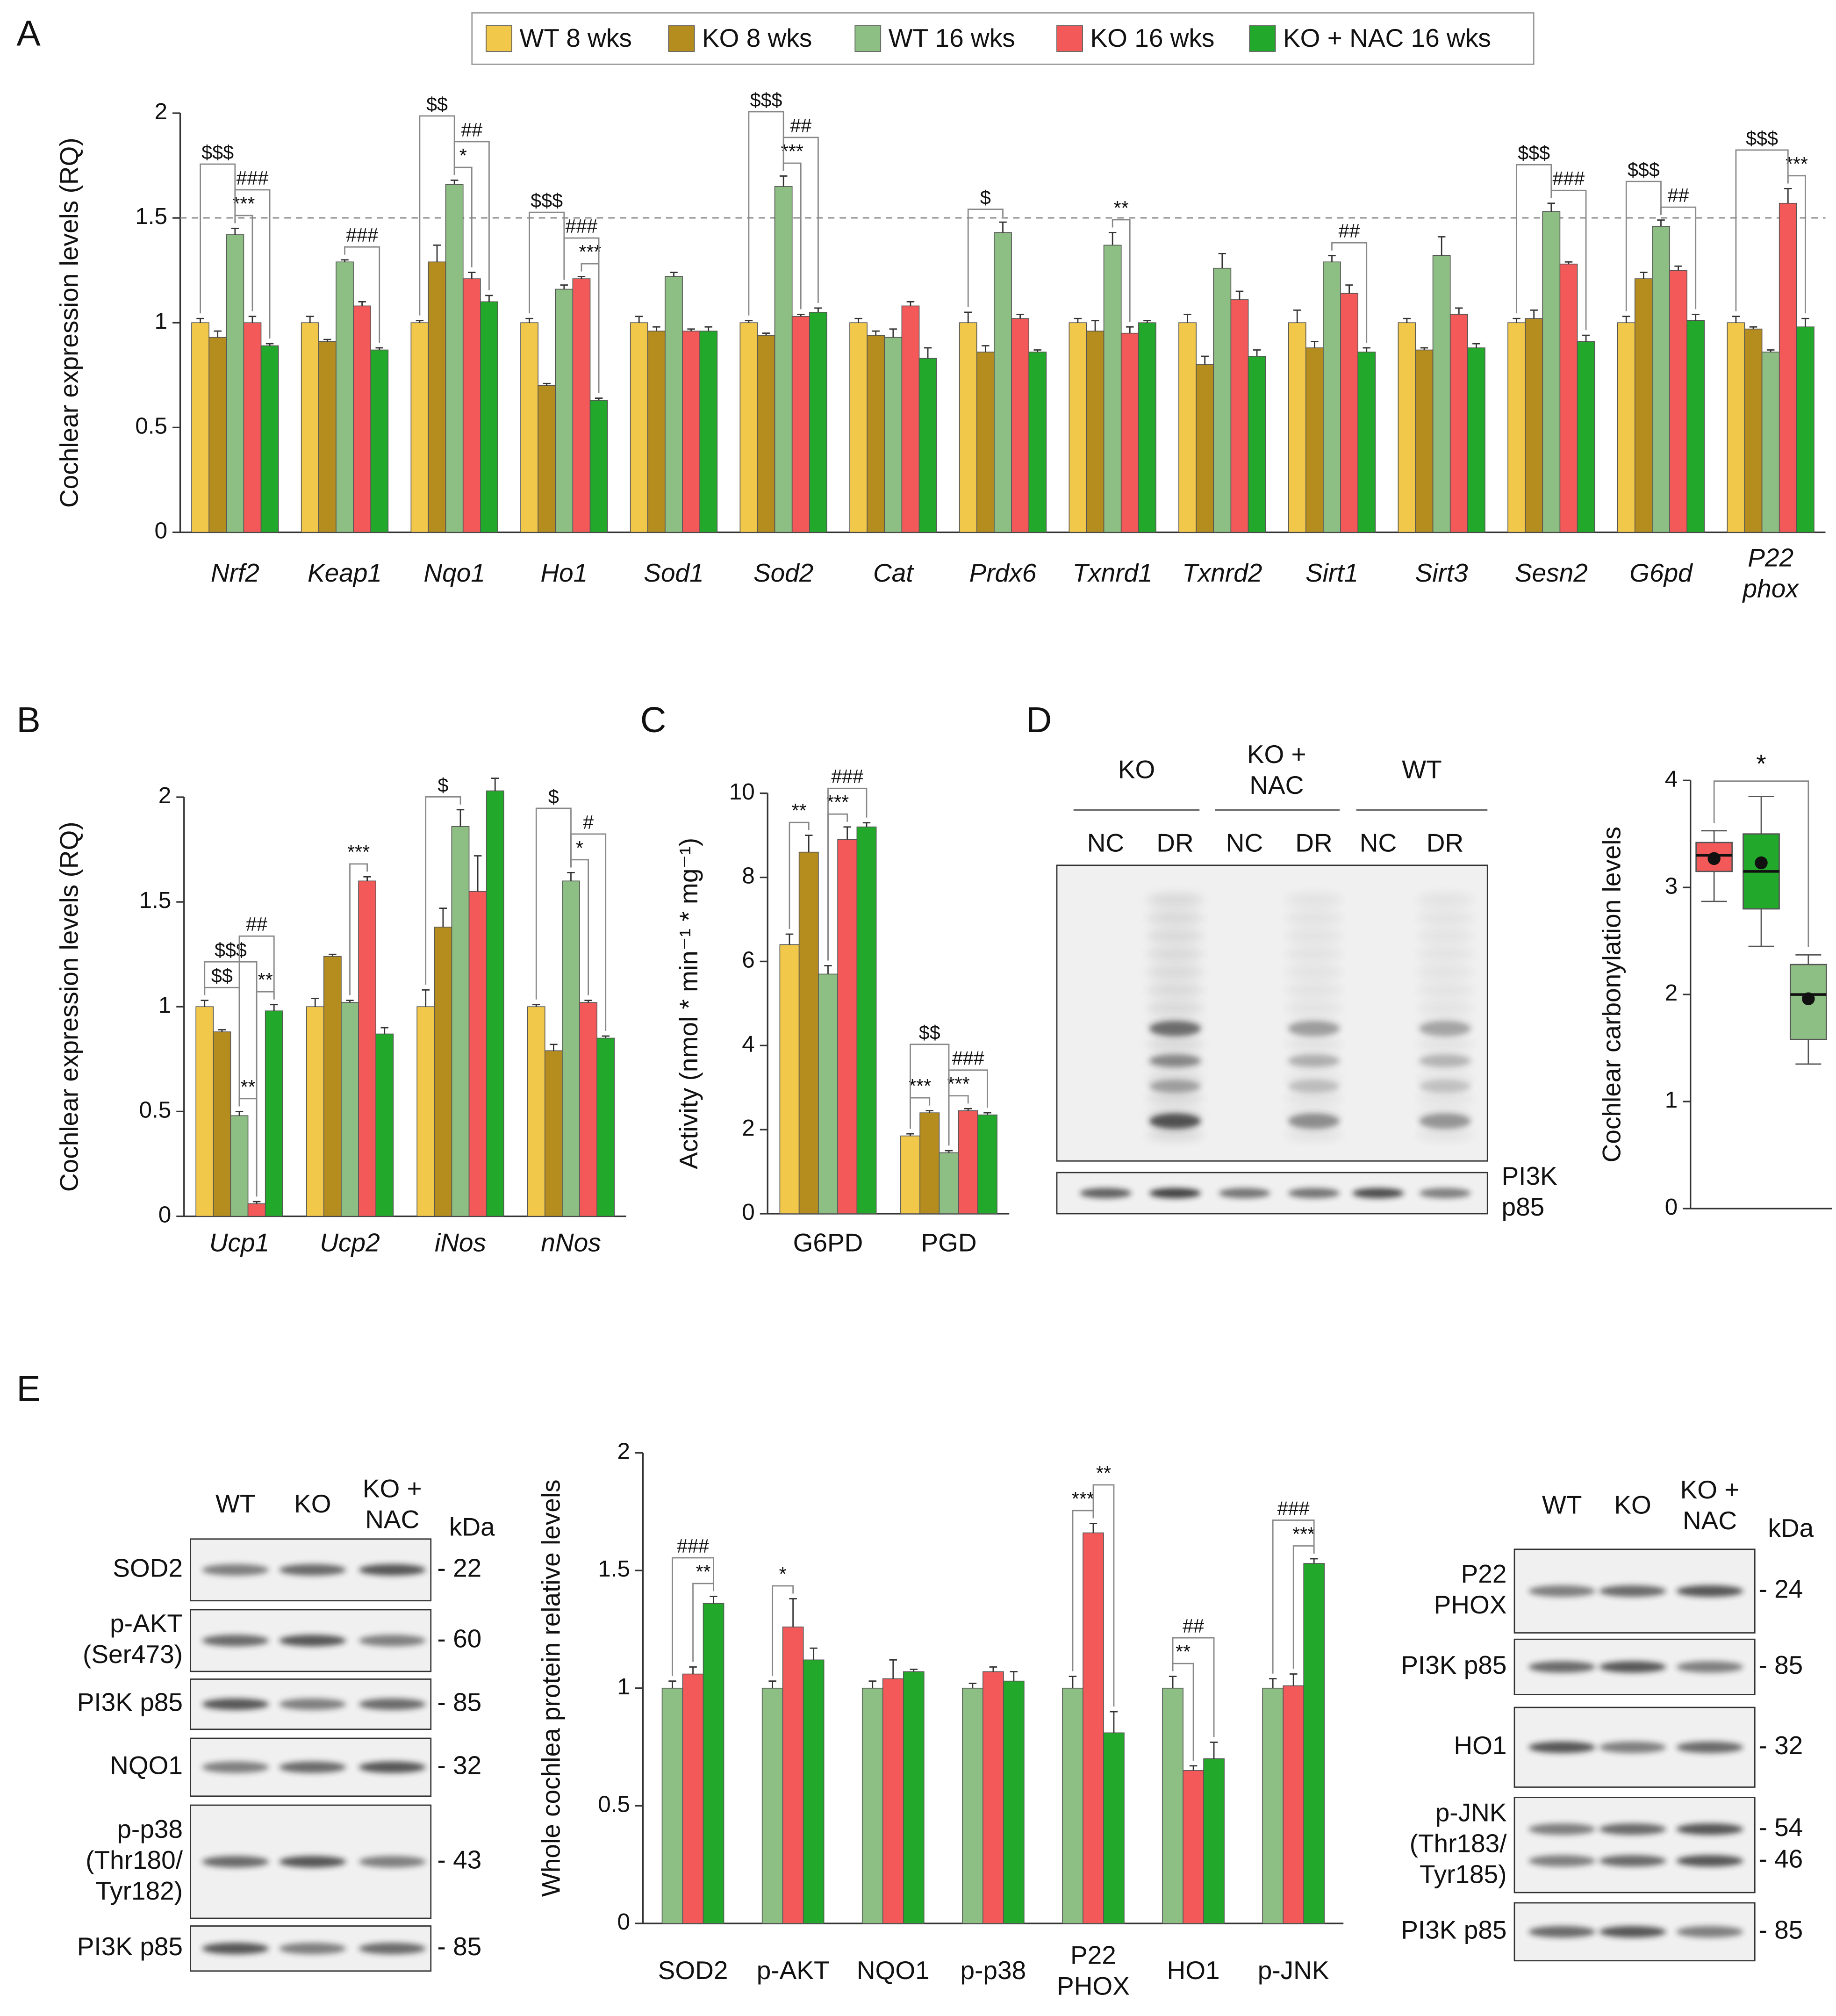 The image size is (1836, 2016). I want to click on kda-marker: - 54, so click(1781, 1827).